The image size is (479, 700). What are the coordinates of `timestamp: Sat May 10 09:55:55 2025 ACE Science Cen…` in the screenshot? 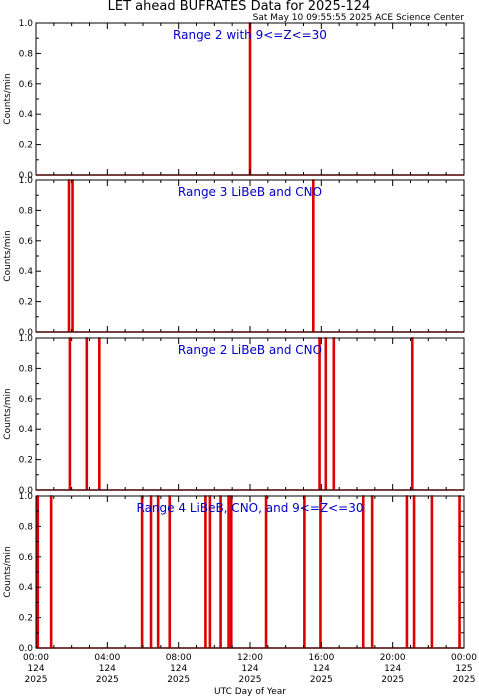 It's located at (359, 18).